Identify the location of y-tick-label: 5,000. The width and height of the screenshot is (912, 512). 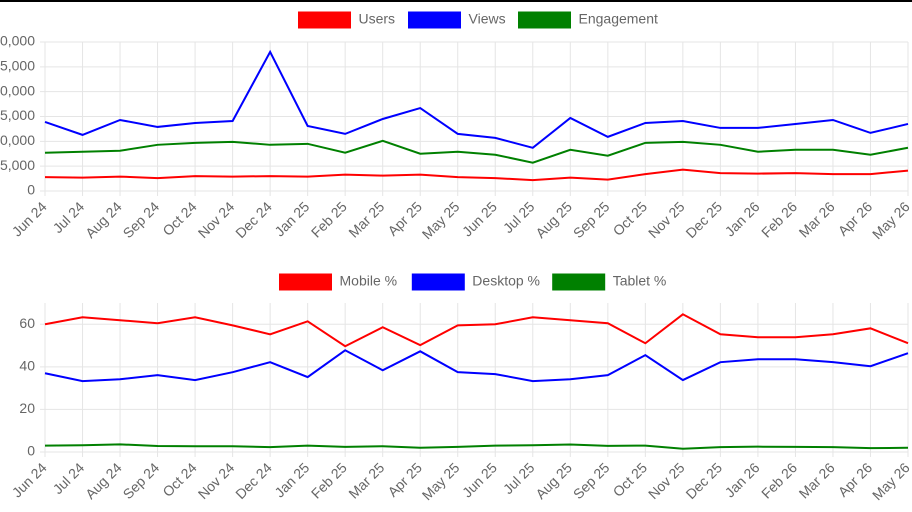
(17, 165).